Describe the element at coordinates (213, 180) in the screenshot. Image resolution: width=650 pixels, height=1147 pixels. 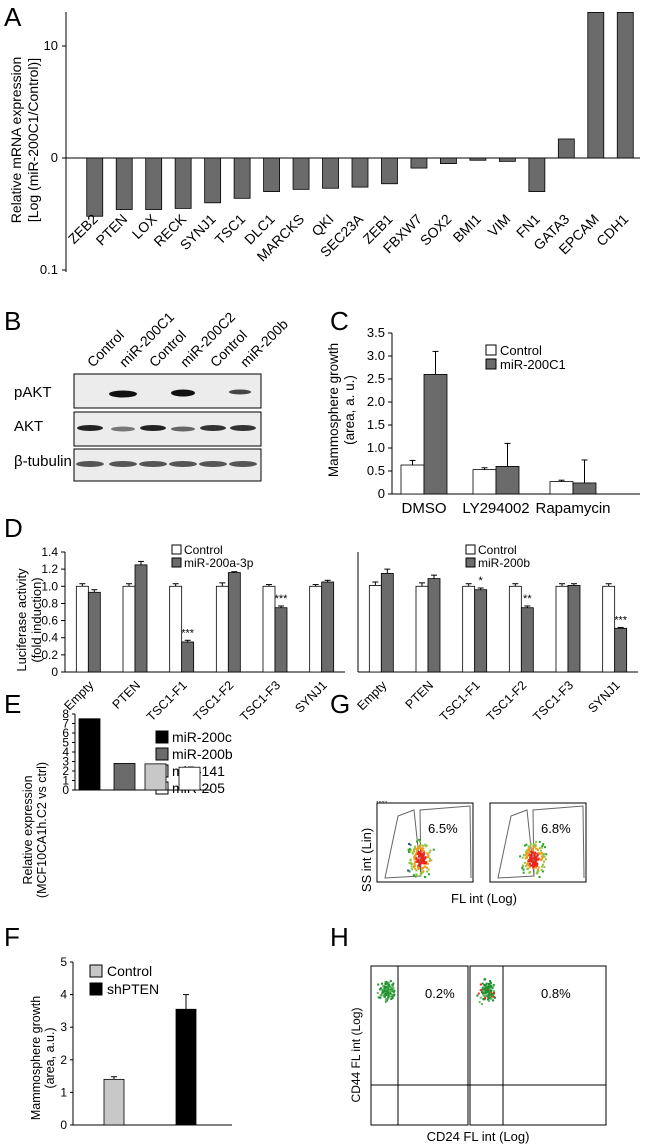
I see `panel-a-bar-synj1` at that location.